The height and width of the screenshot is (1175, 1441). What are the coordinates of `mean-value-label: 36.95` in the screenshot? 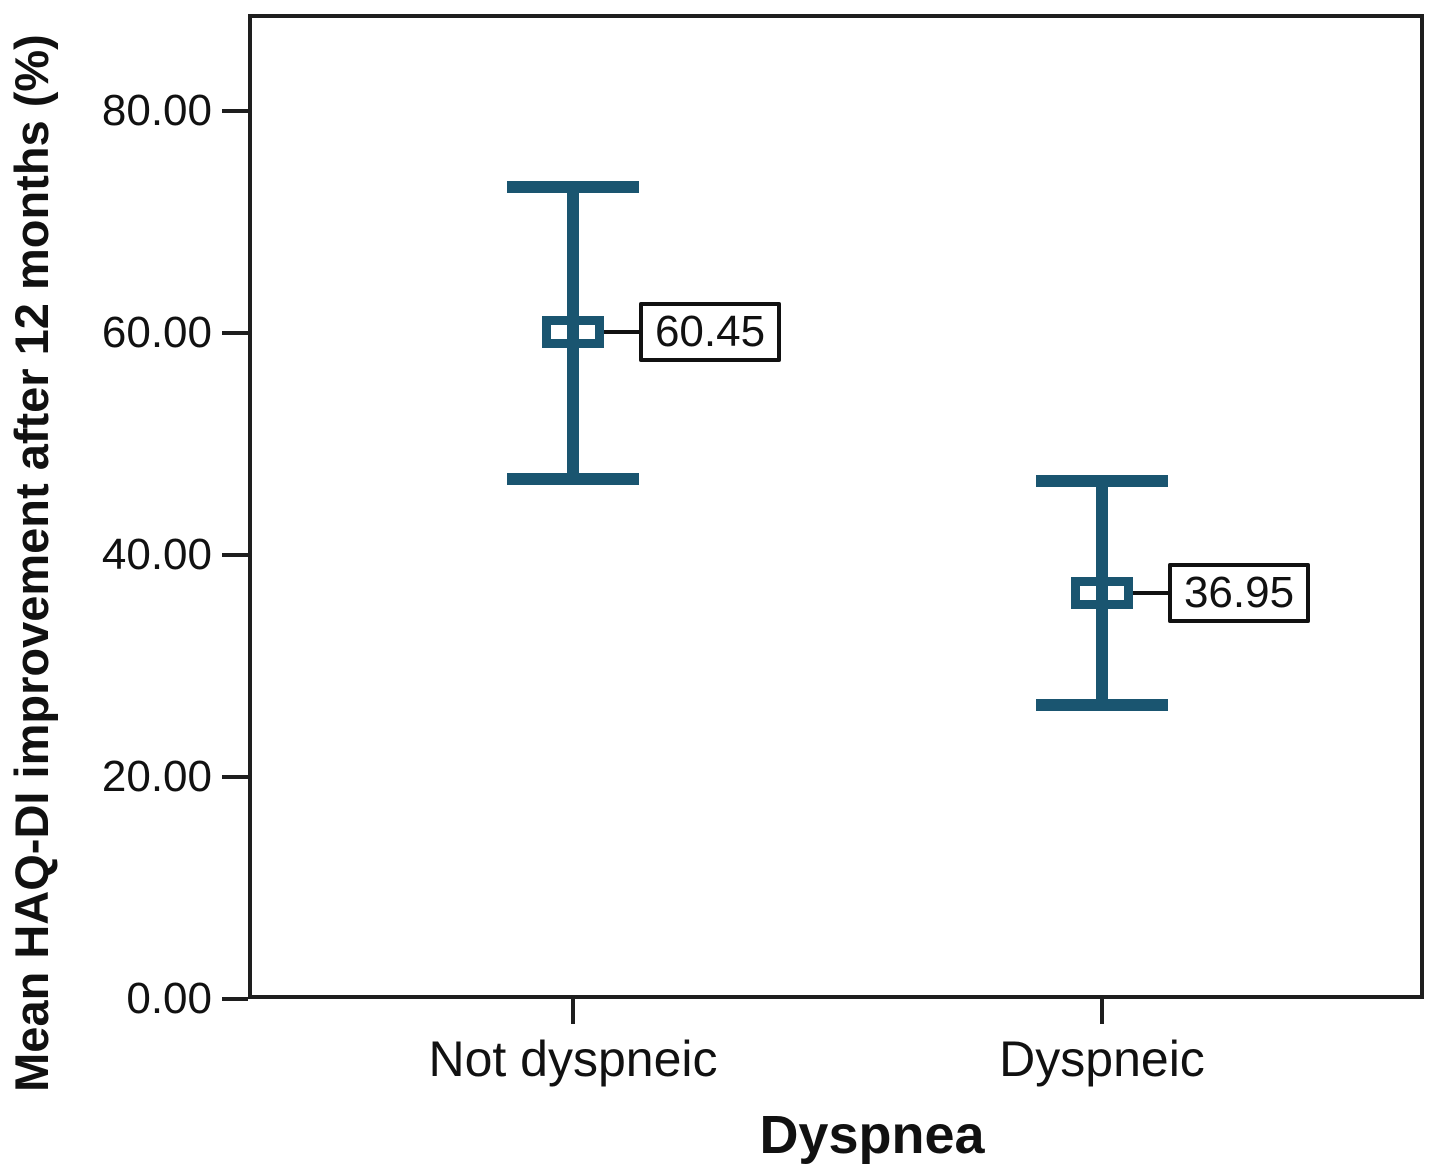 It's located at (1239, 592).